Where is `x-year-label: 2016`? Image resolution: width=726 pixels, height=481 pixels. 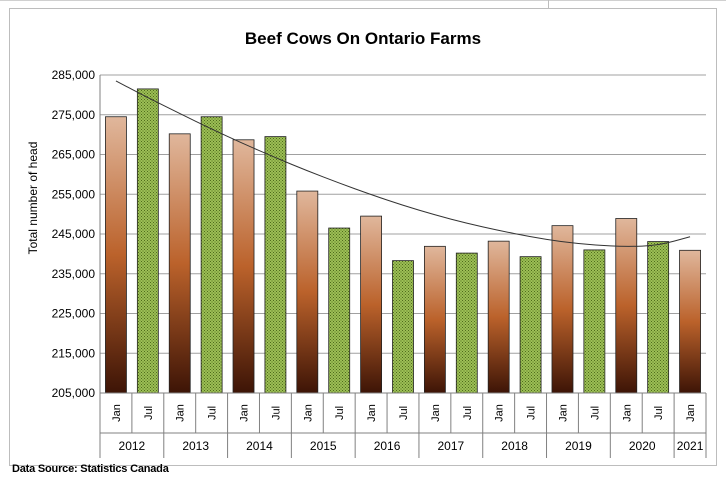 x-year-label: 2016 is located at coordinates (387, 446).